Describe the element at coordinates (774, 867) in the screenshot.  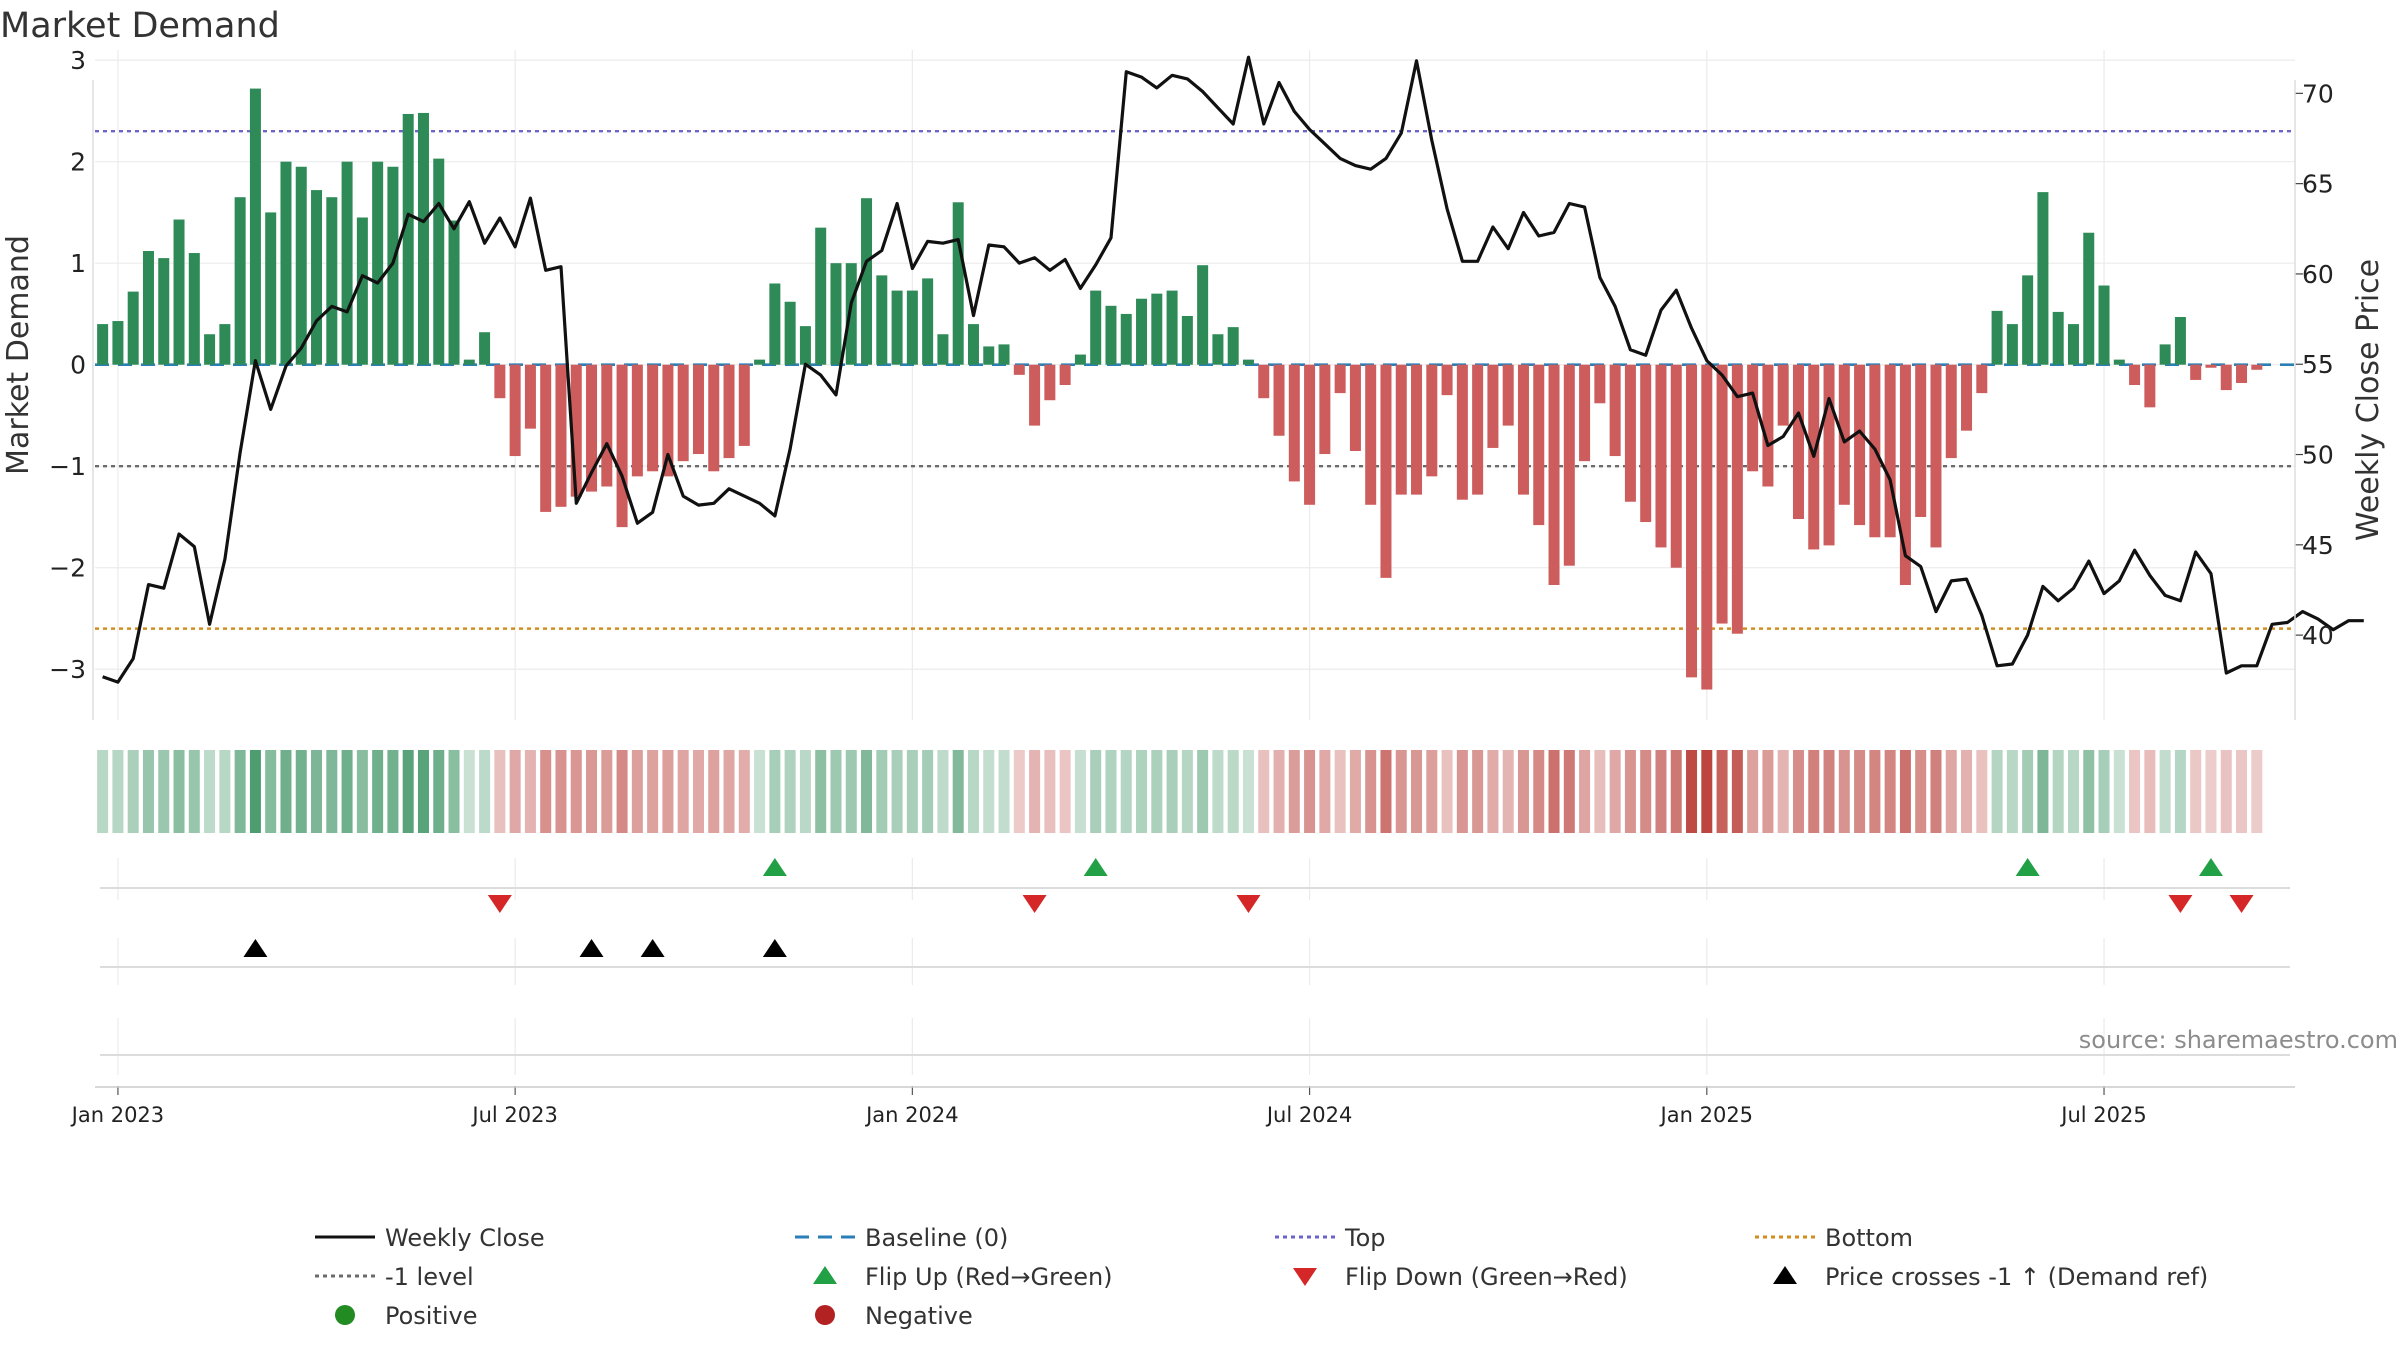
I see `flip-up-marker` at that location.